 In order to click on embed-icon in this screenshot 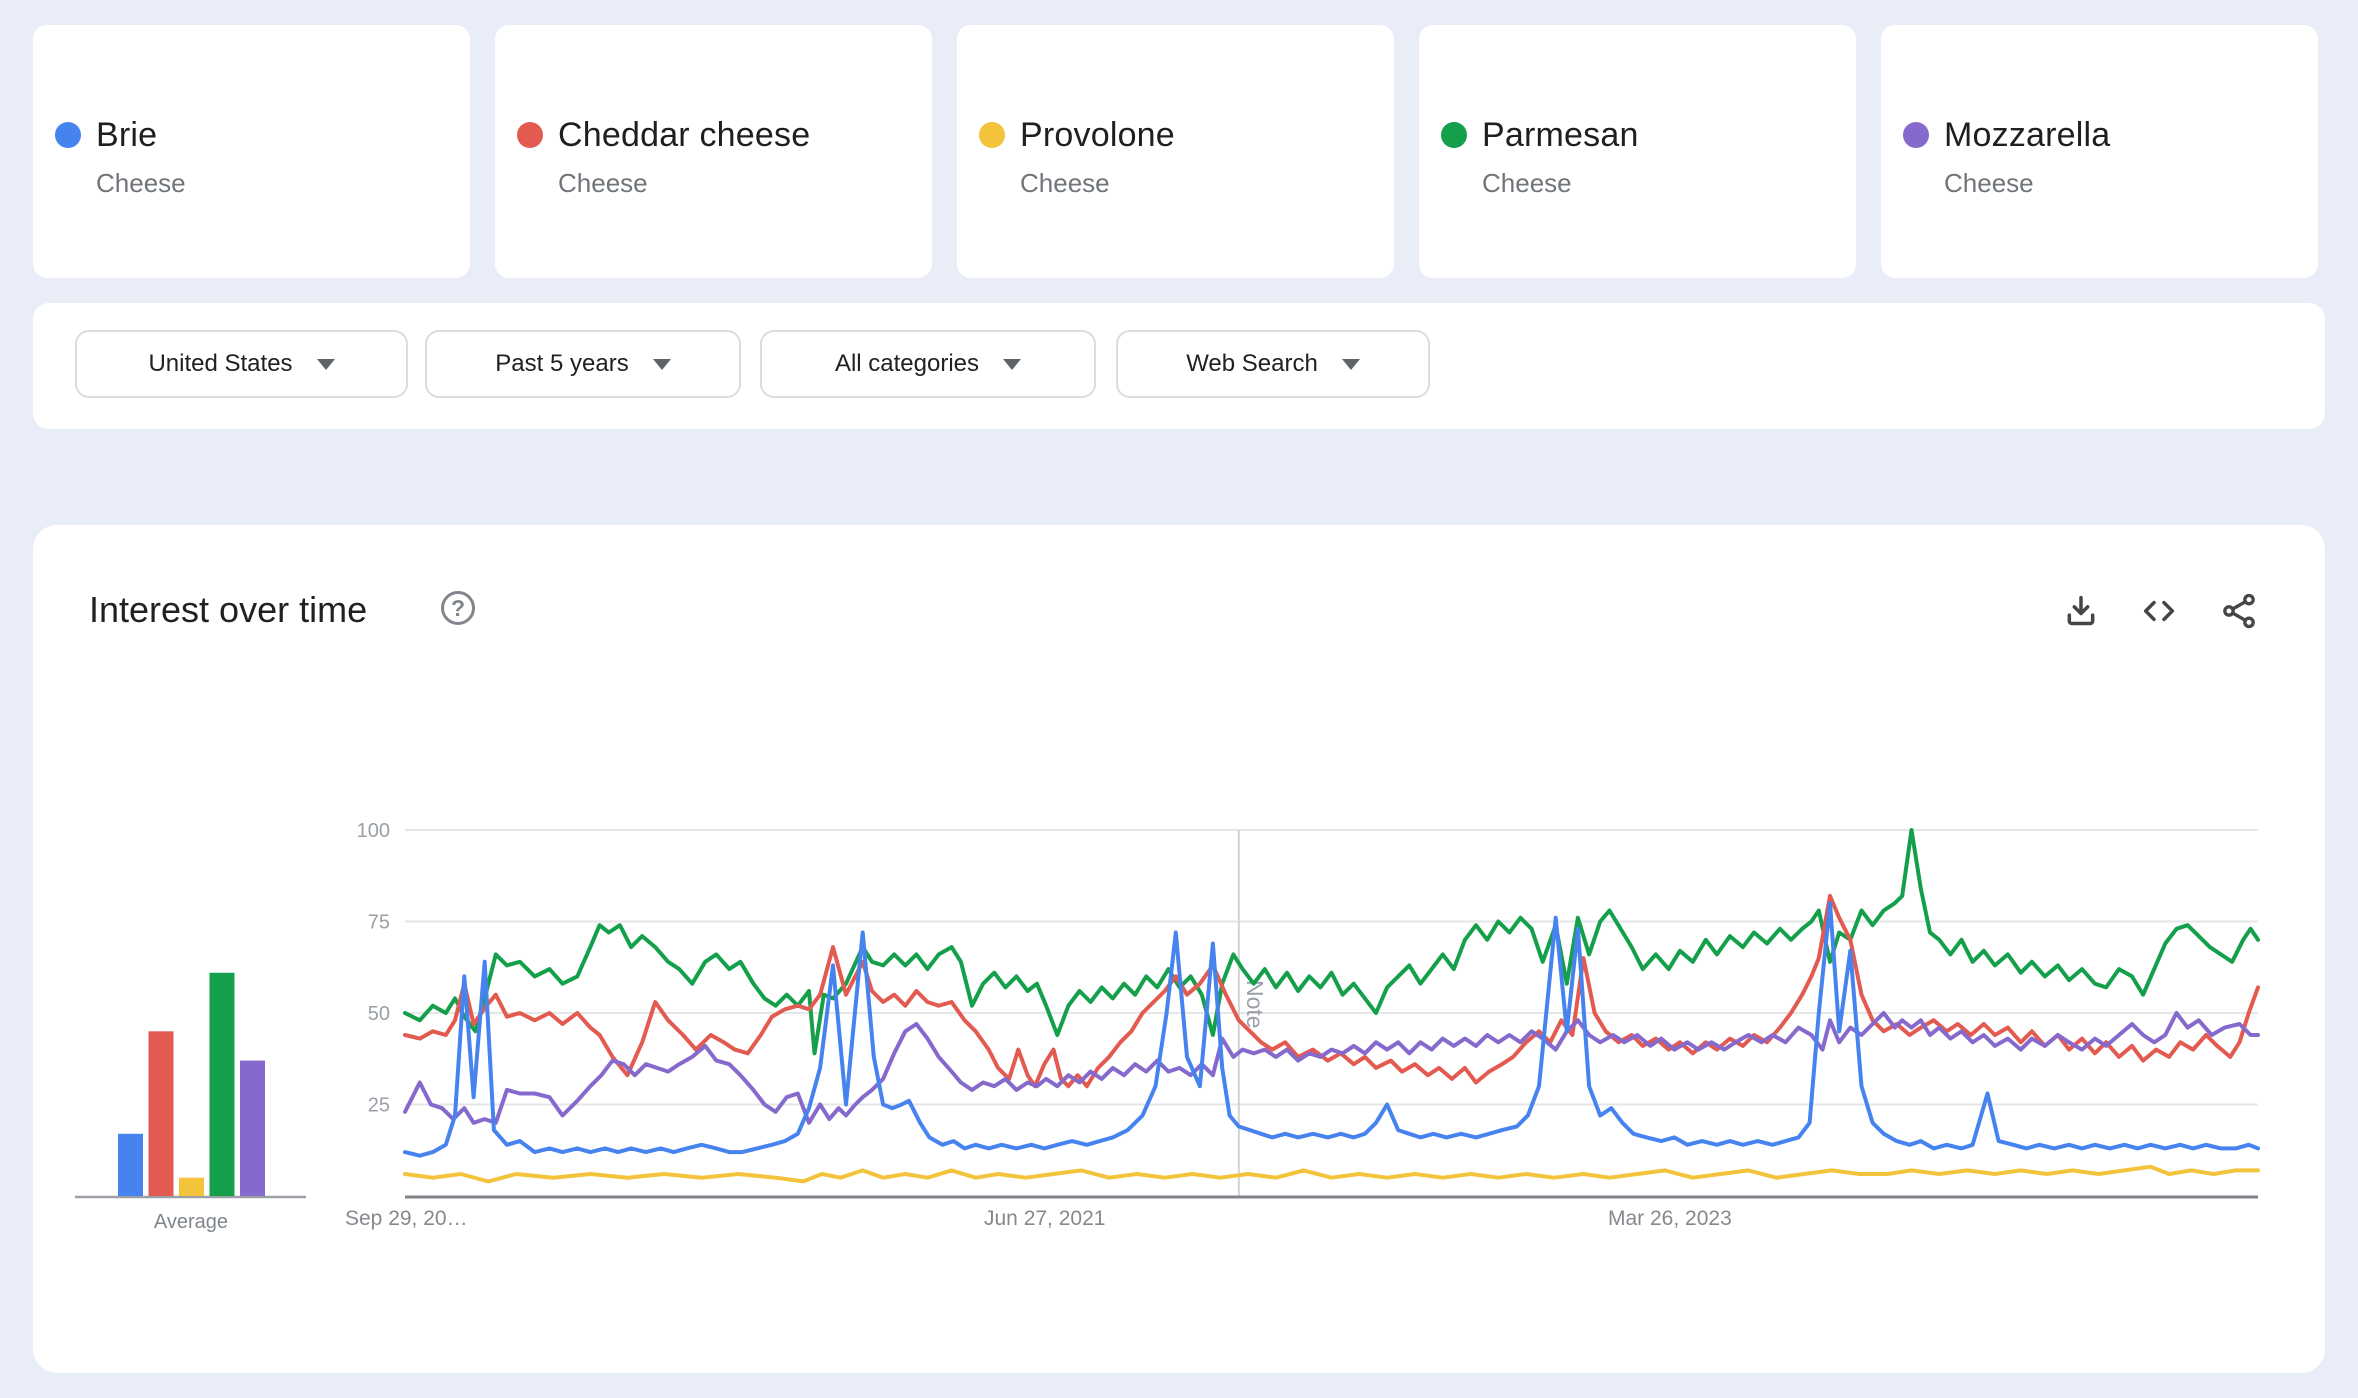, I will do `click(2159, 611)`.